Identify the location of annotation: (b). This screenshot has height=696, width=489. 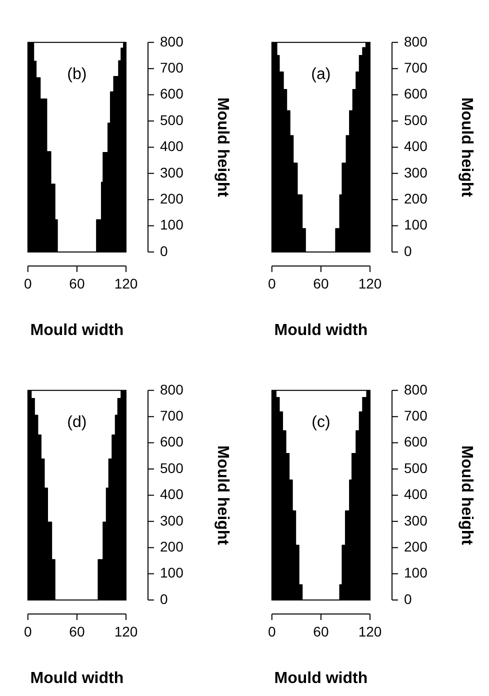
(77, 74).